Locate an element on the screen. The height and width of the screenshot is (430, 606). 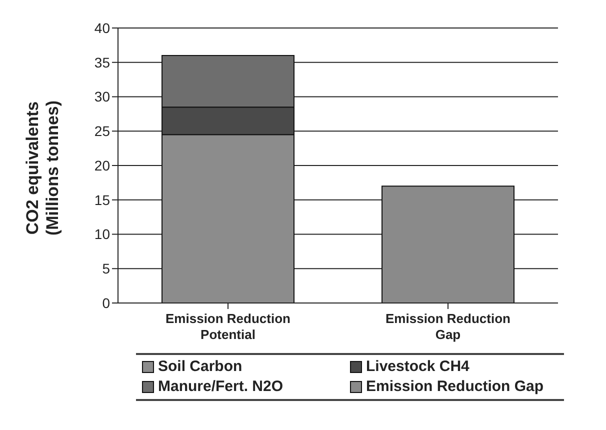
y-tick-label: 40 is located at coordinates (102, 28).